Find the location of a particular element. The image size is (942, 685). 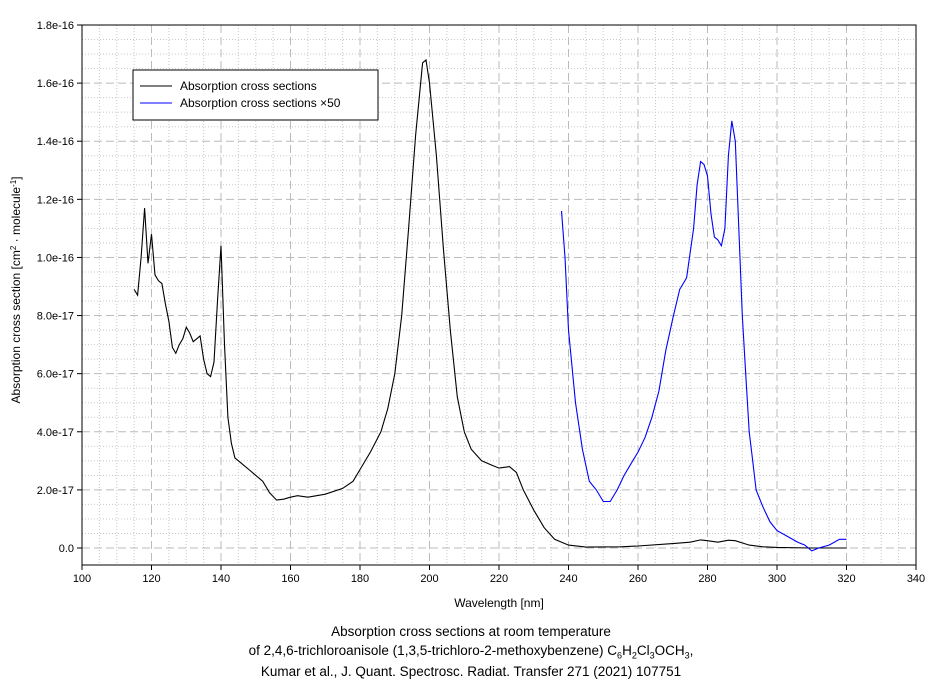

x-tick-label: 220 is located at coordinates (499, 579).